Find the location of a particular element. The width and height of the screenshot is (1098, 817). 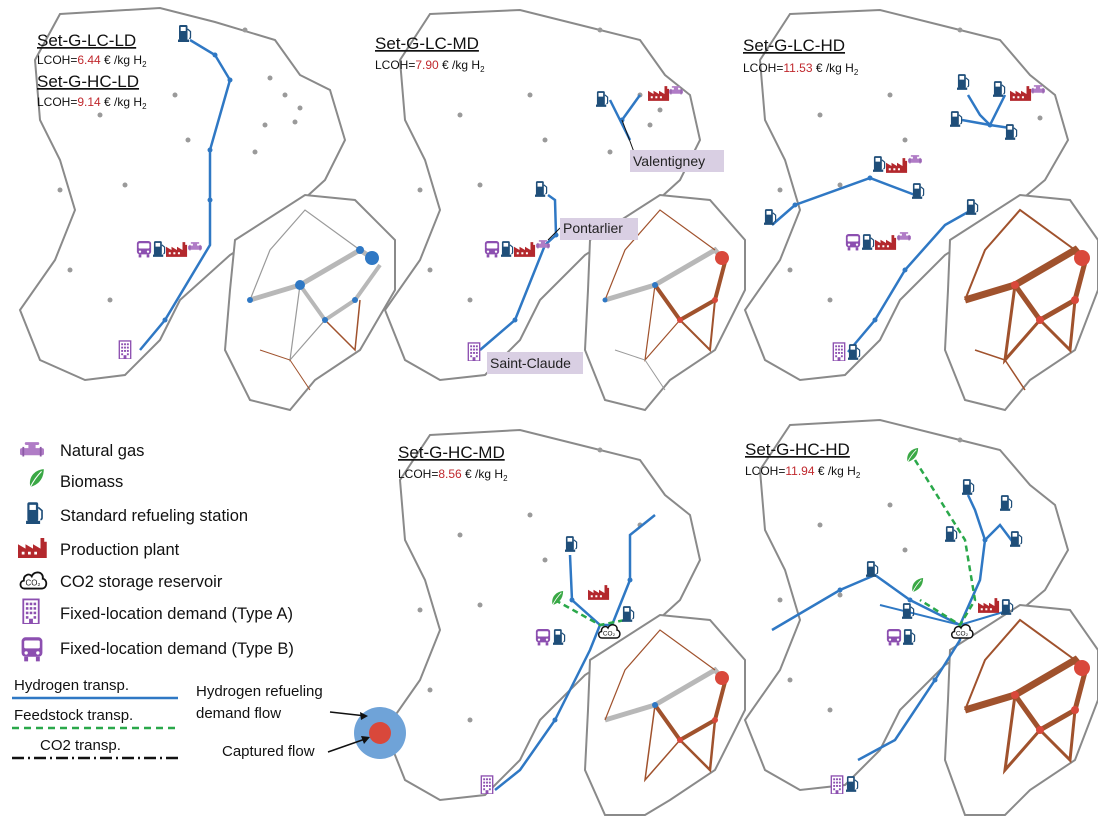

legend-line-label: CO2 transp. is located at coordinates (80, 745).